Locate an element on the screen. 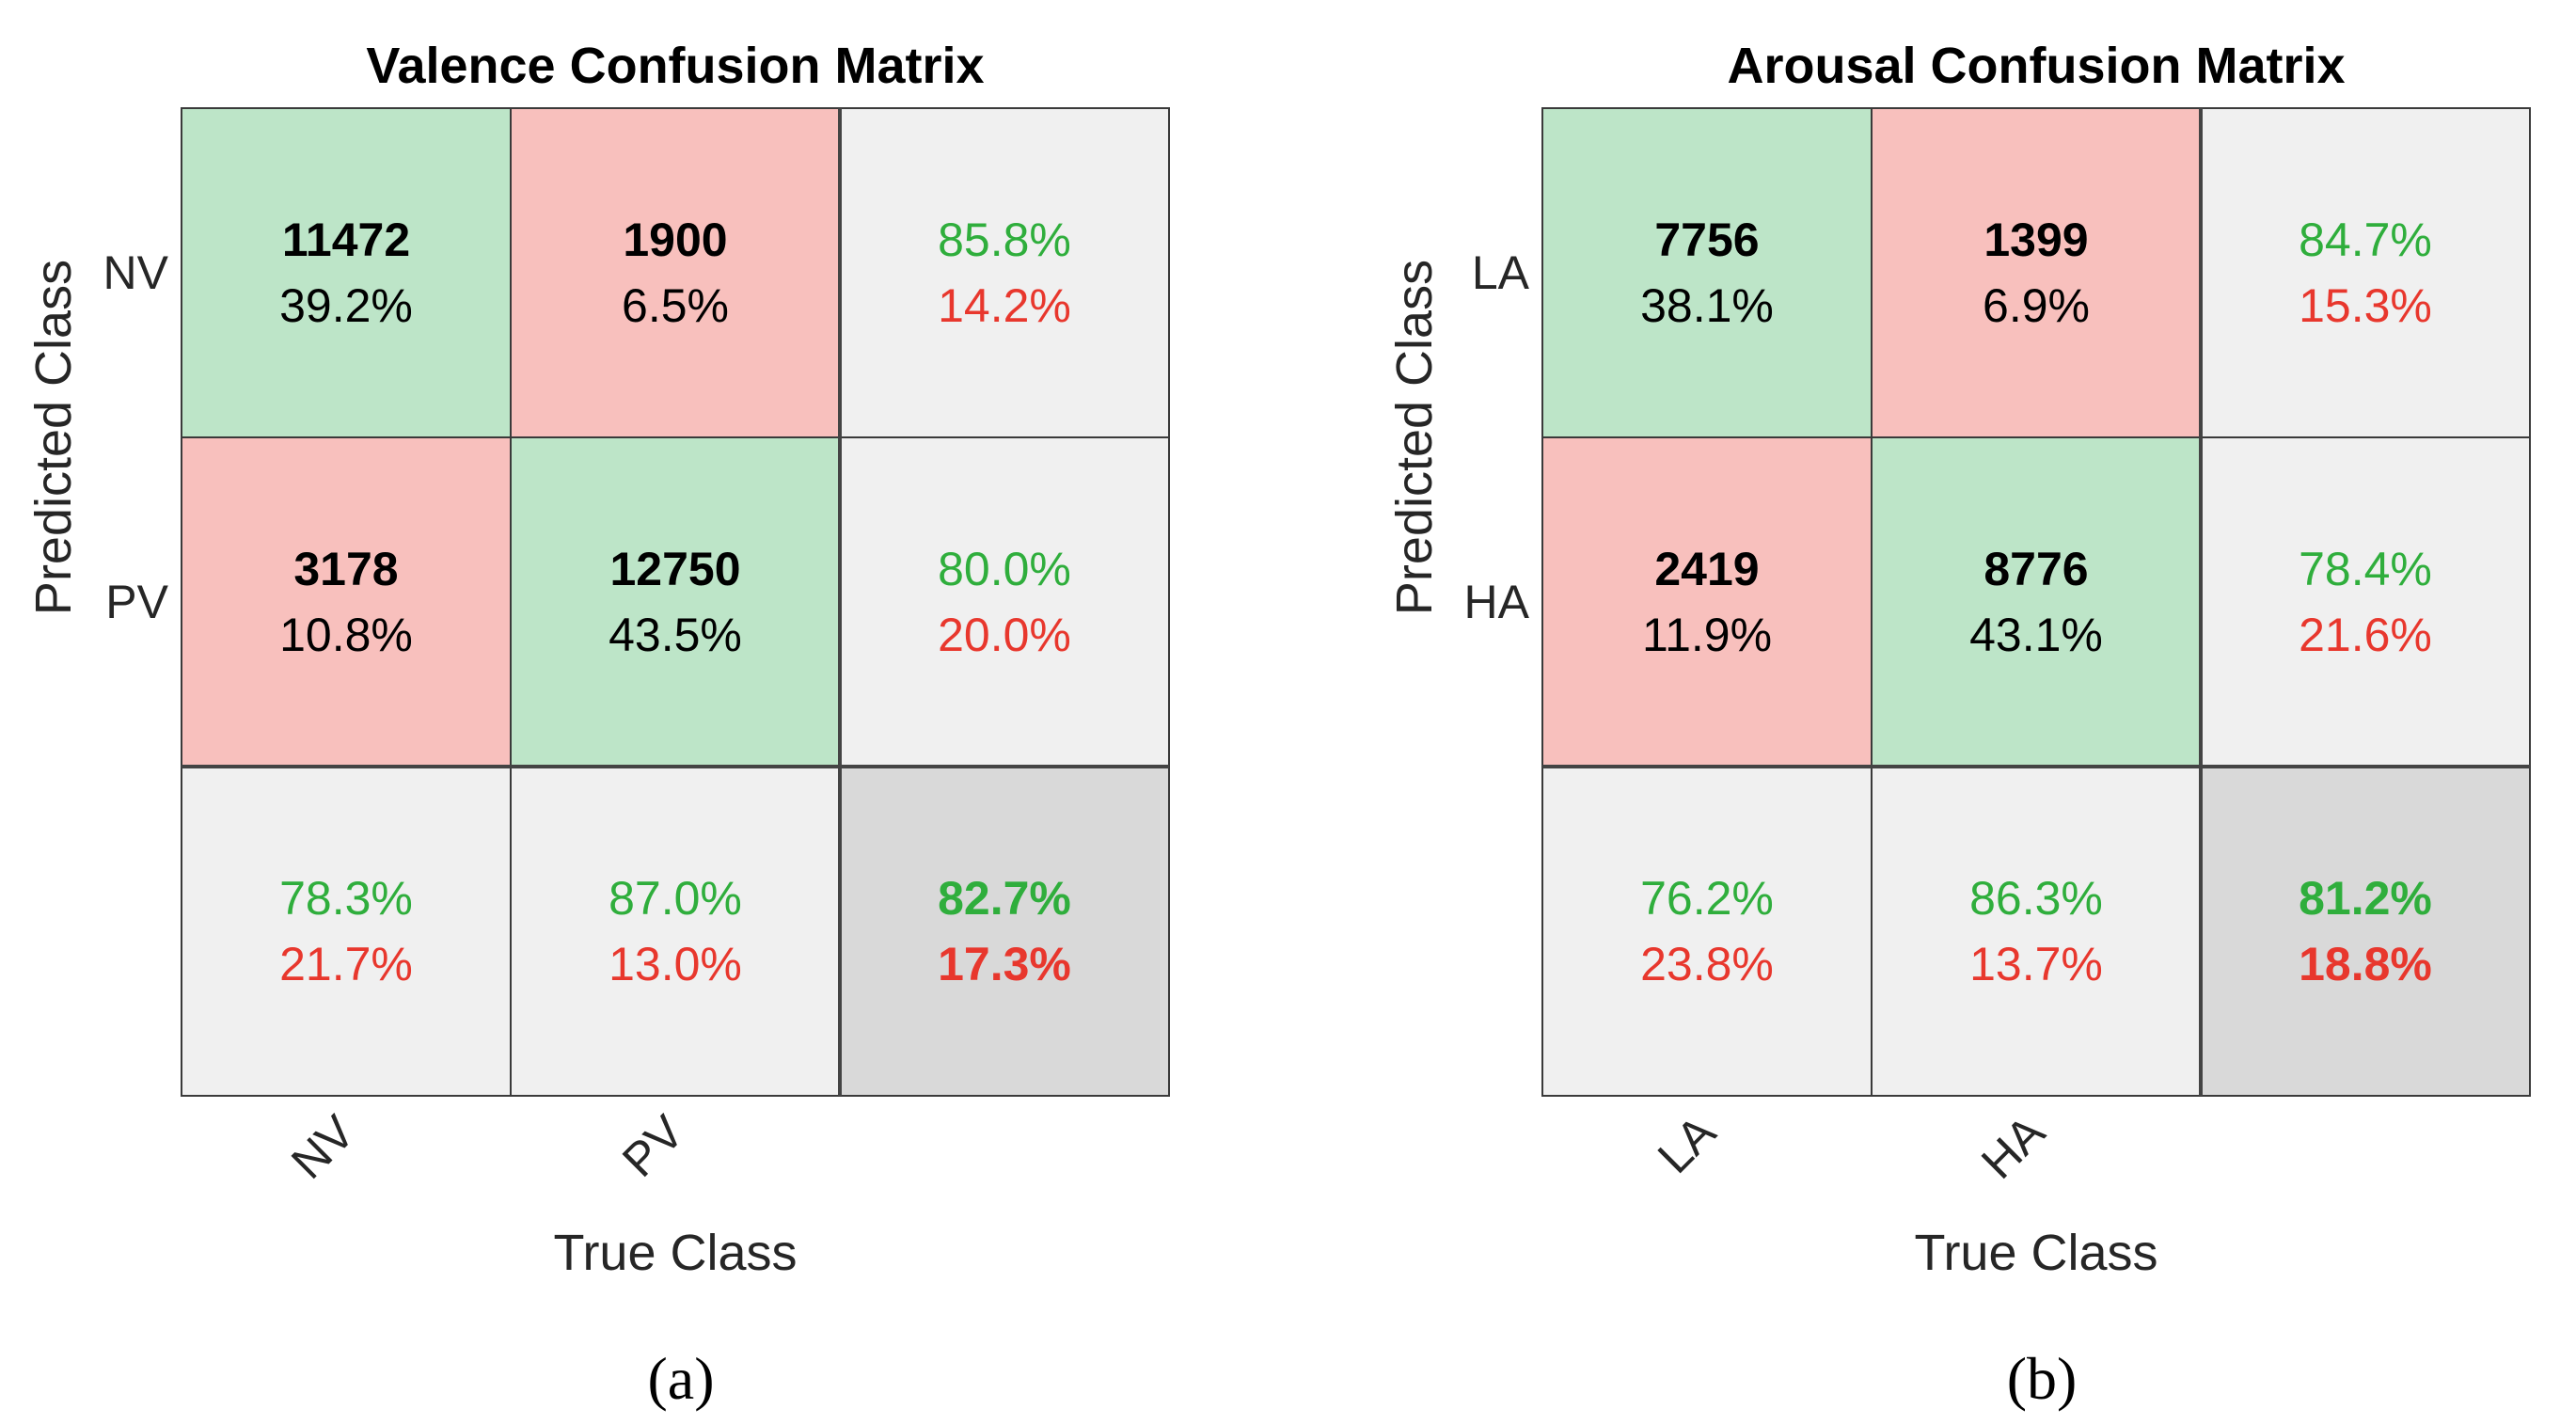 The width and height of the screenshot is (2576, 1425). col-error-rate: 13.7% is located at coordinates (2036, 964).